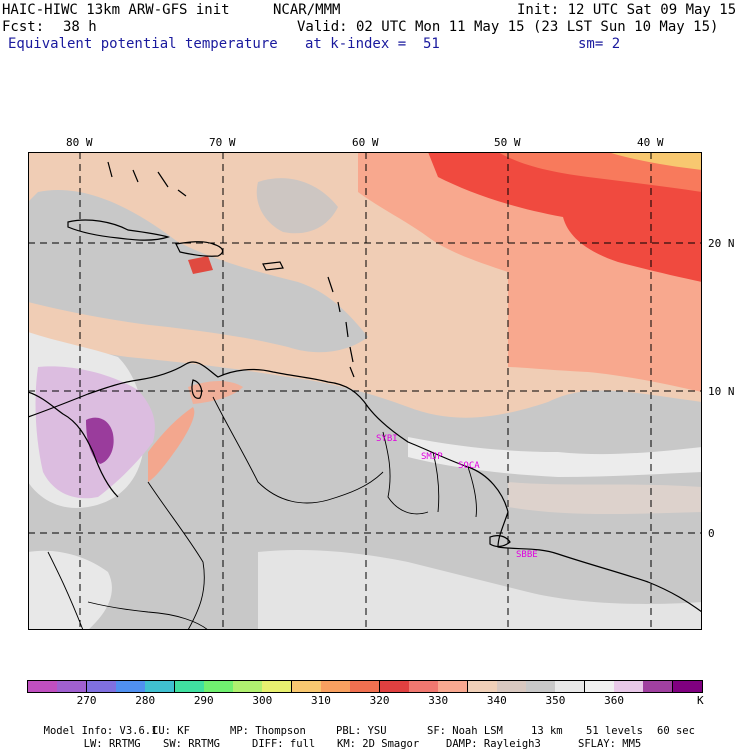 The height and width of the screenshot is (751, 740). What do you see at coordinates (436, 482) in the screenshot?
I see `border-suriname` at bounding box center [436, 482].